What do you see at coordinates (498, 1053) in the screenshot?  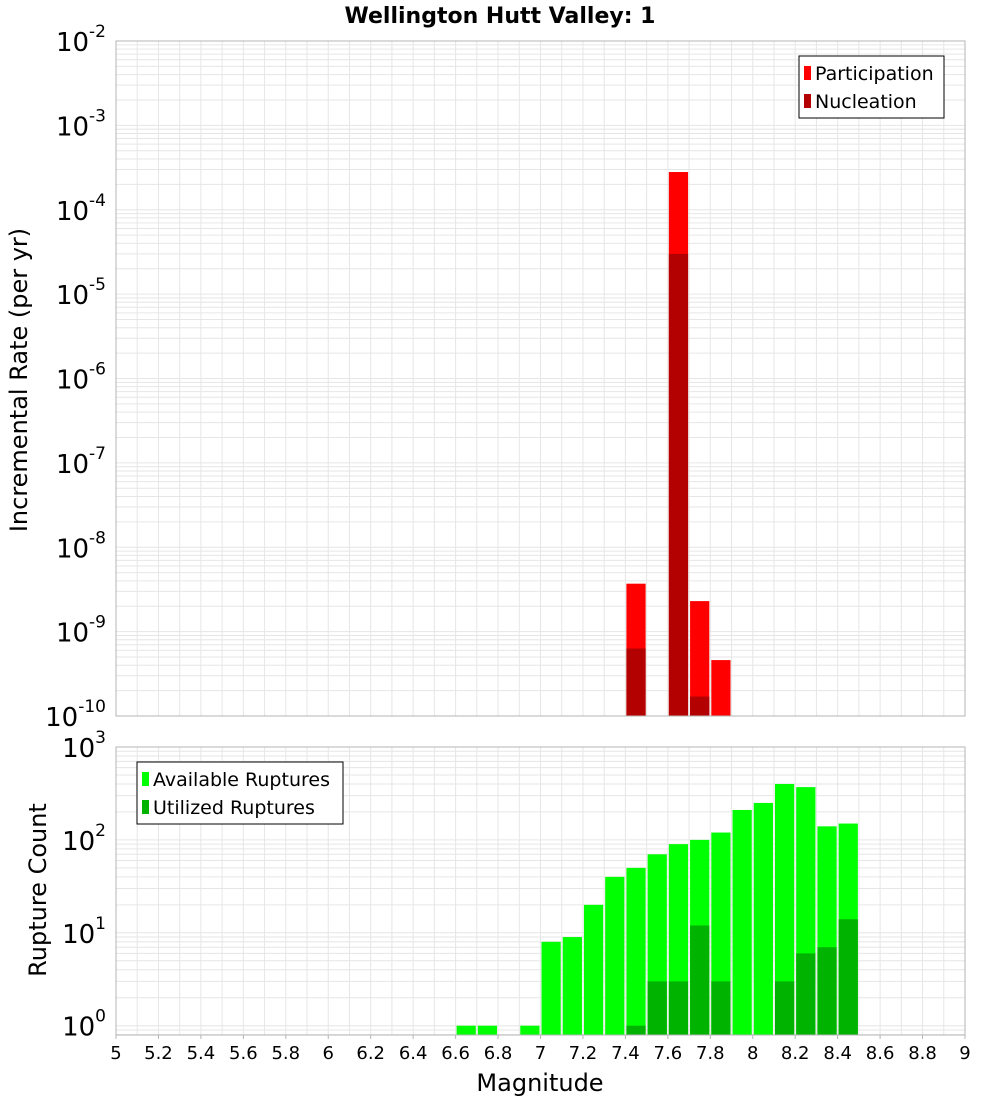 I see `x-tick-label: 6.8` at bounding box center [498, 1053].